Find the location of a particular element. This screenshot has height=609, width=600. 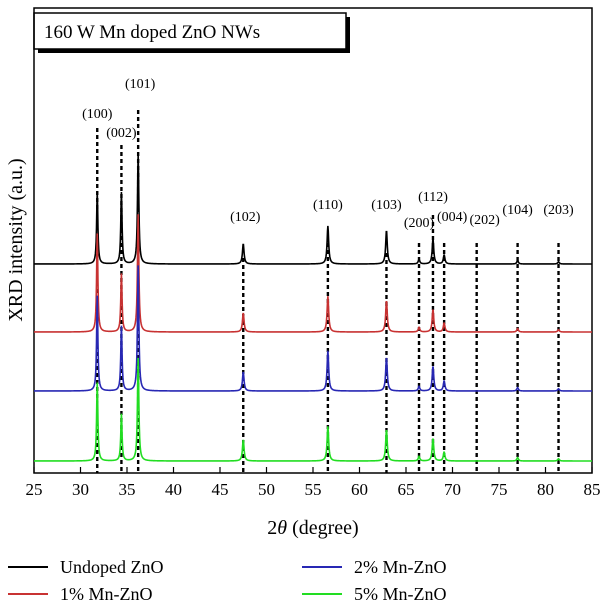

x-tick-label: 35 is located at coordinates (127, 489).